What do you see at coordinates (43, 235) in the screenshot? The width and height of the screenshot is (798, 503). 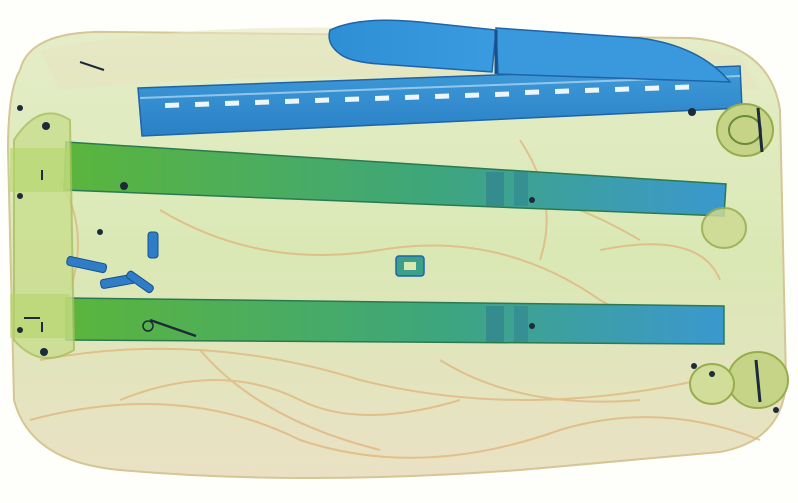 I see `handle-housing-icon` at bounding box center [43, 235].